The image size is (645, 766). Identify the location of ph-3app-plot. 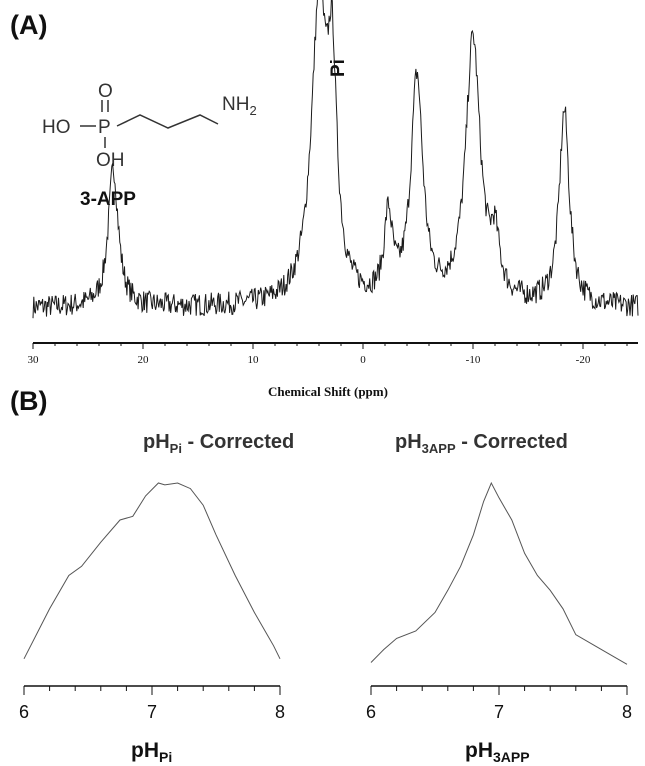
(499, 573).